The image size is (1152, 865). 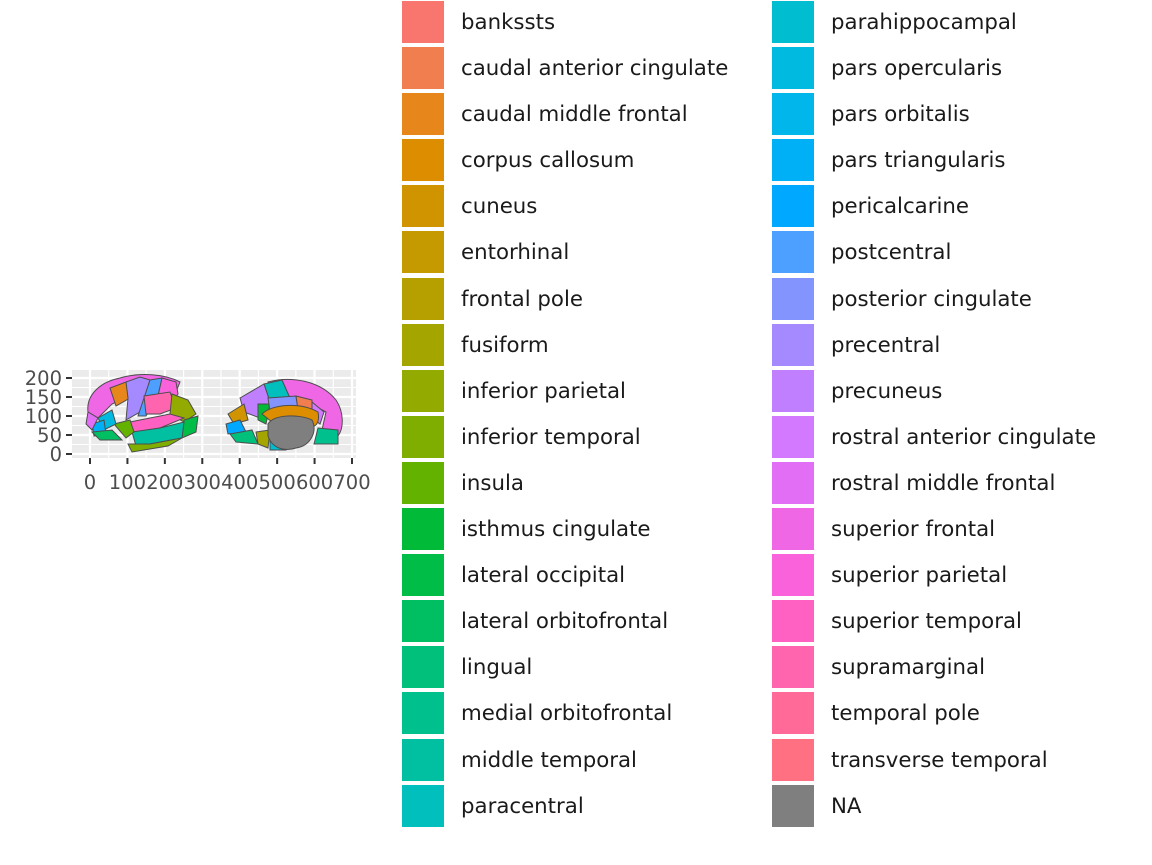 I want to click on region-fusiform, so click(x=263, y=439).